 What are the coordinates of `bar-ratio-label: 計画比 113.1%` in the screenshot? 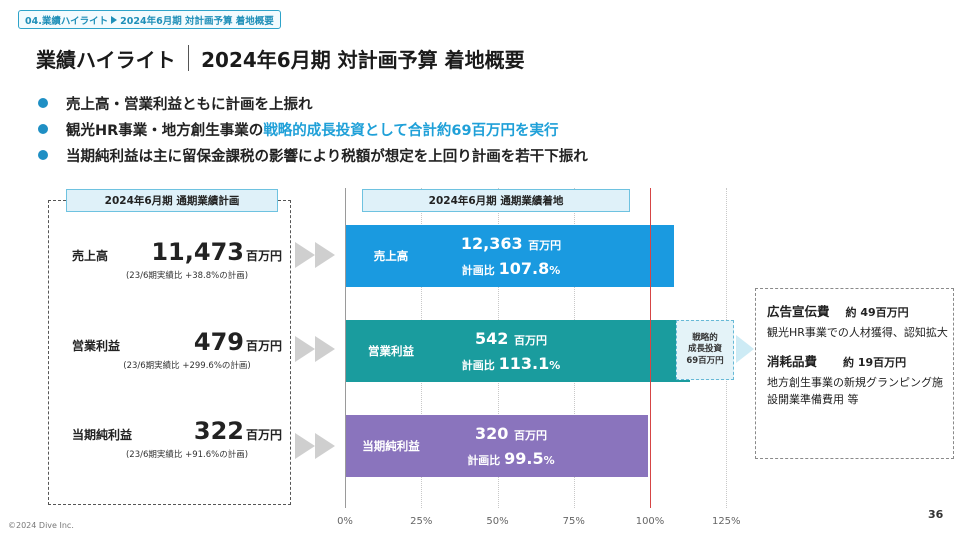 It's located at (511, 363).